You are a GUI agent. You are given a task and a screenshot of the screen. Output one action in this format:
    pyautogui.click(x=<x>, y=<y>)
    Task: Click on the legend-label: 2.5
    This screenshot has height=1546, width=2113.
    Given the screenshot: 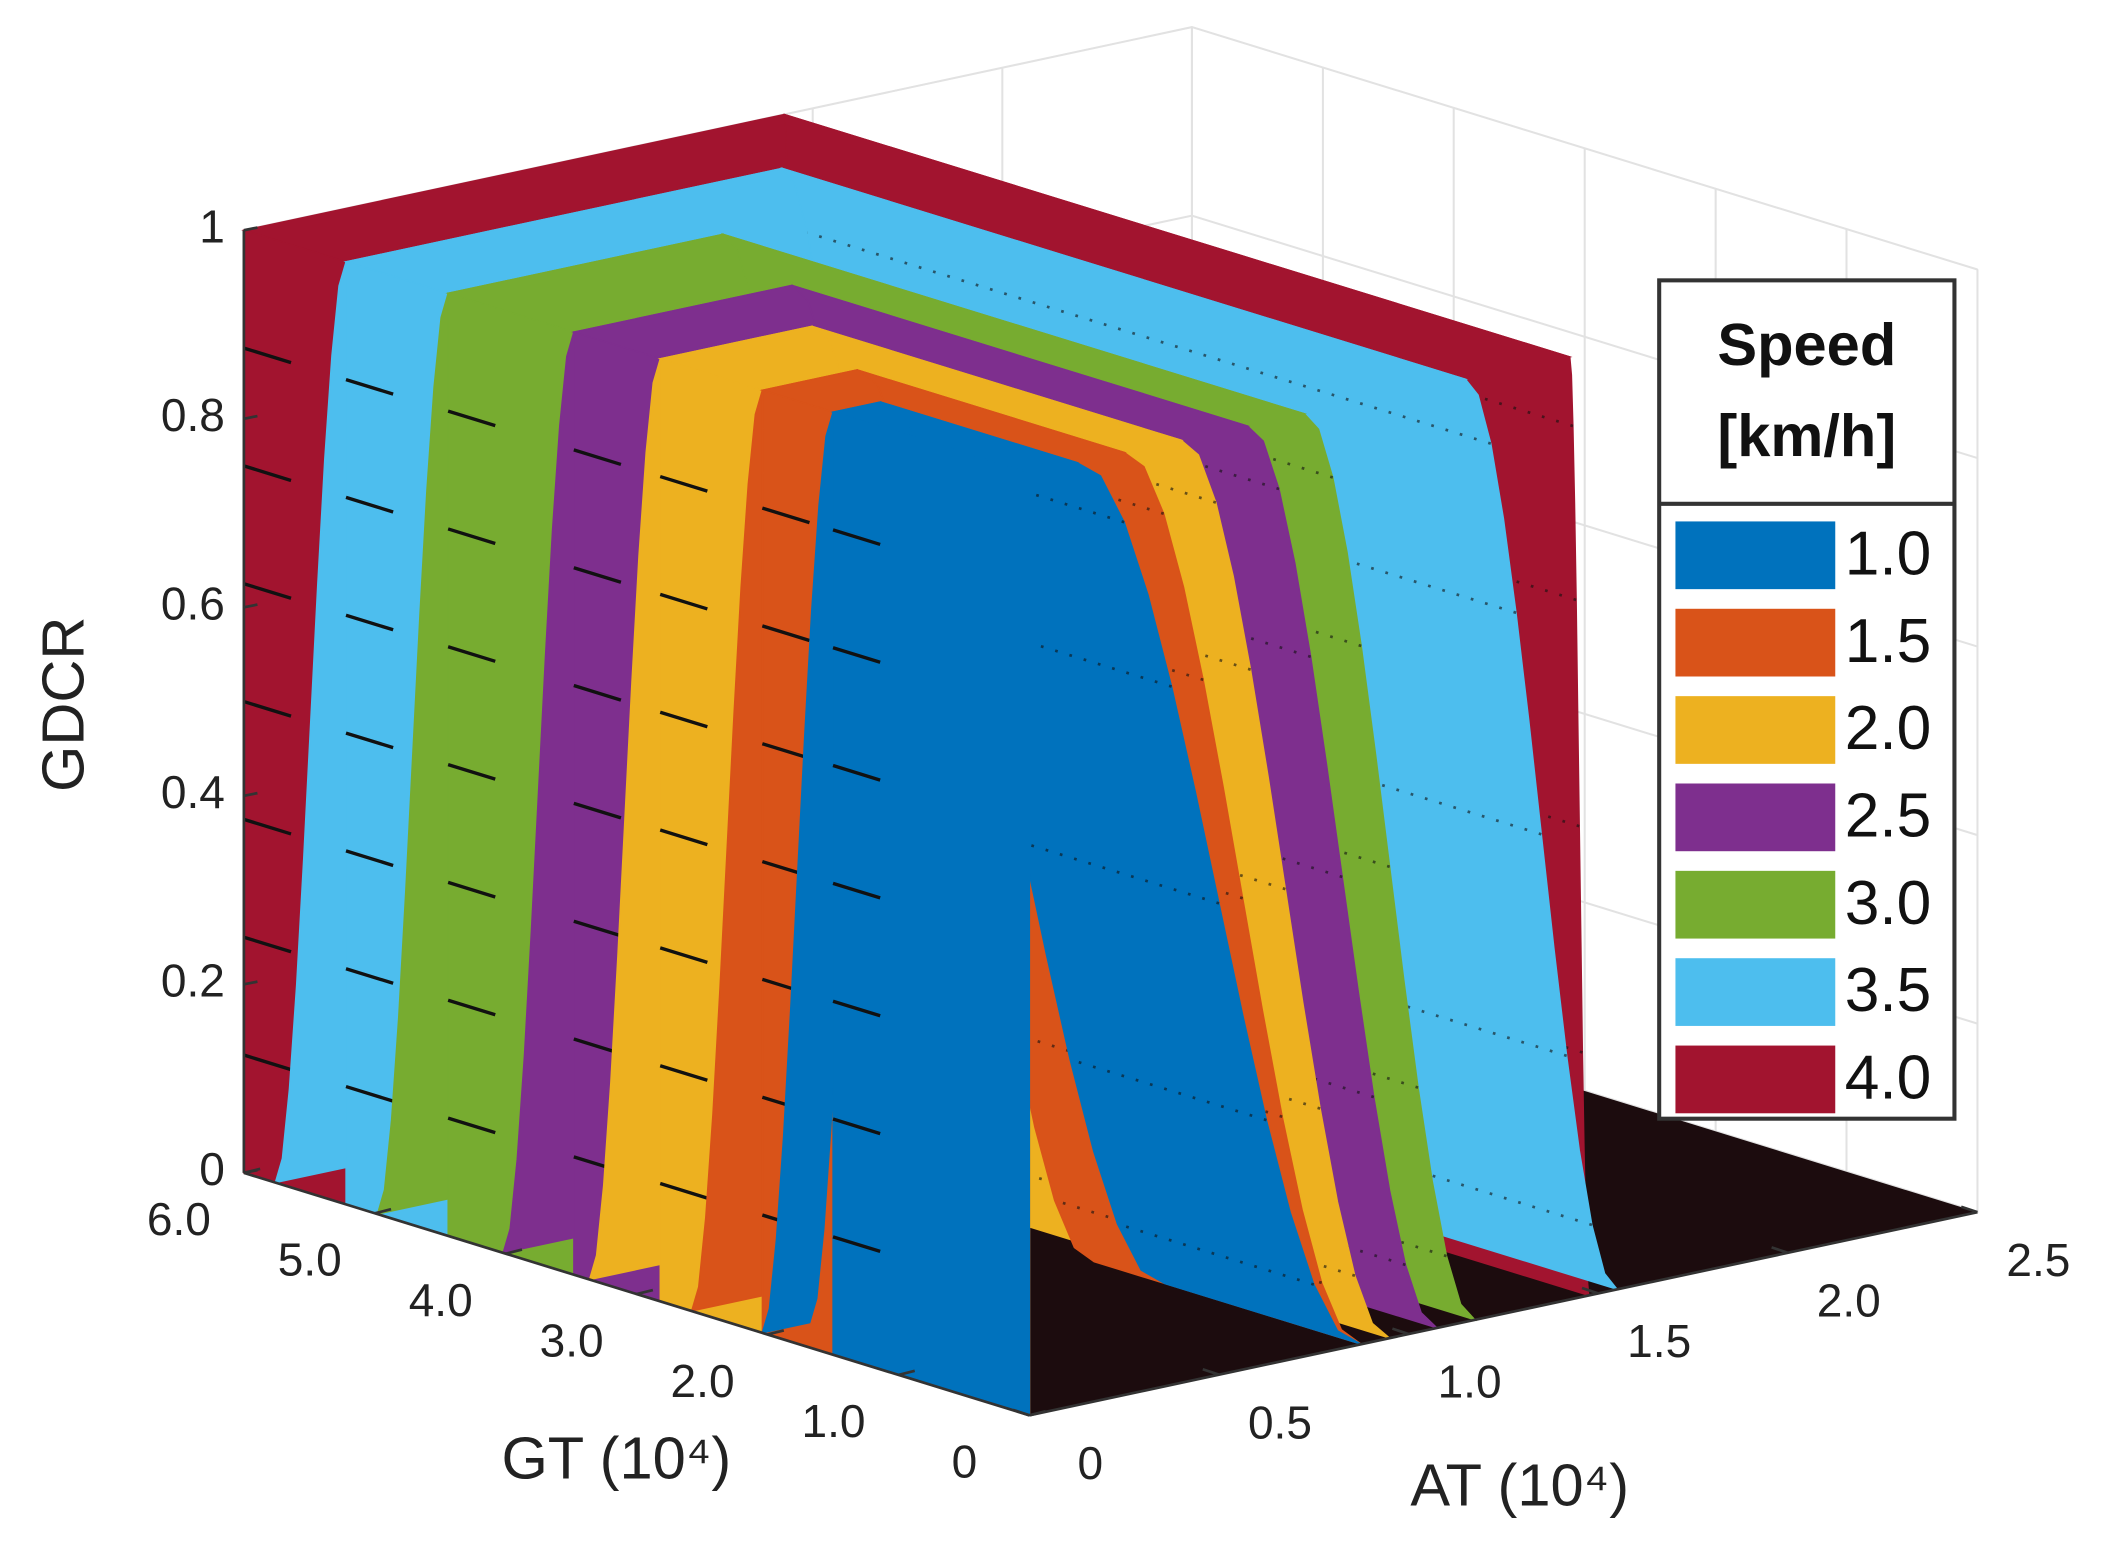 What is the action you would take?
    pyautogui.click(x=1888, y=816)
    